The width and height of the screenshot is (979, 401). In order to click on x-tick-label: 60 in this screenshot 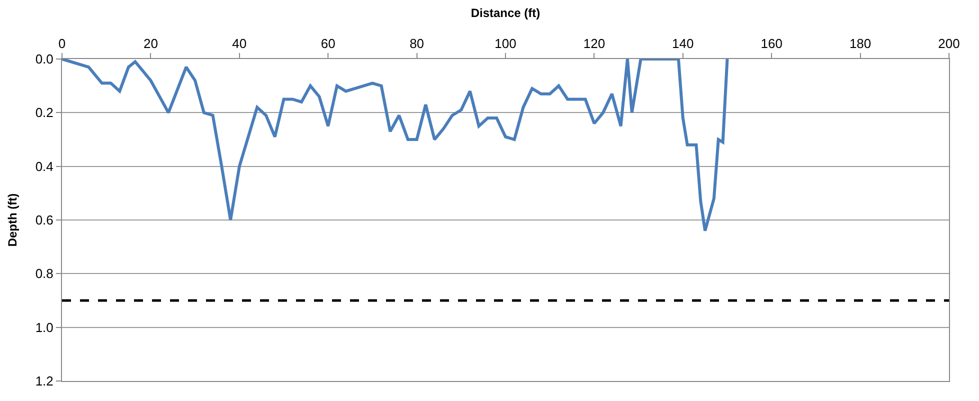, I will do `click(328, 43)`.